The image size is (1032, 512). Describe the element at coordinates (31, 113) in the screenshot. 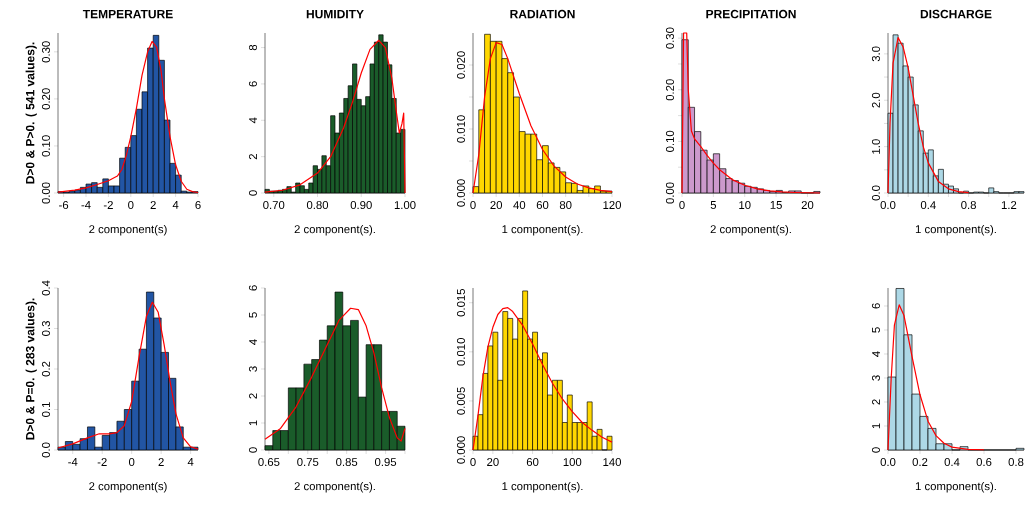

I see `y-axis-title: D>0 & P>0. ( 541 values).` at that location.